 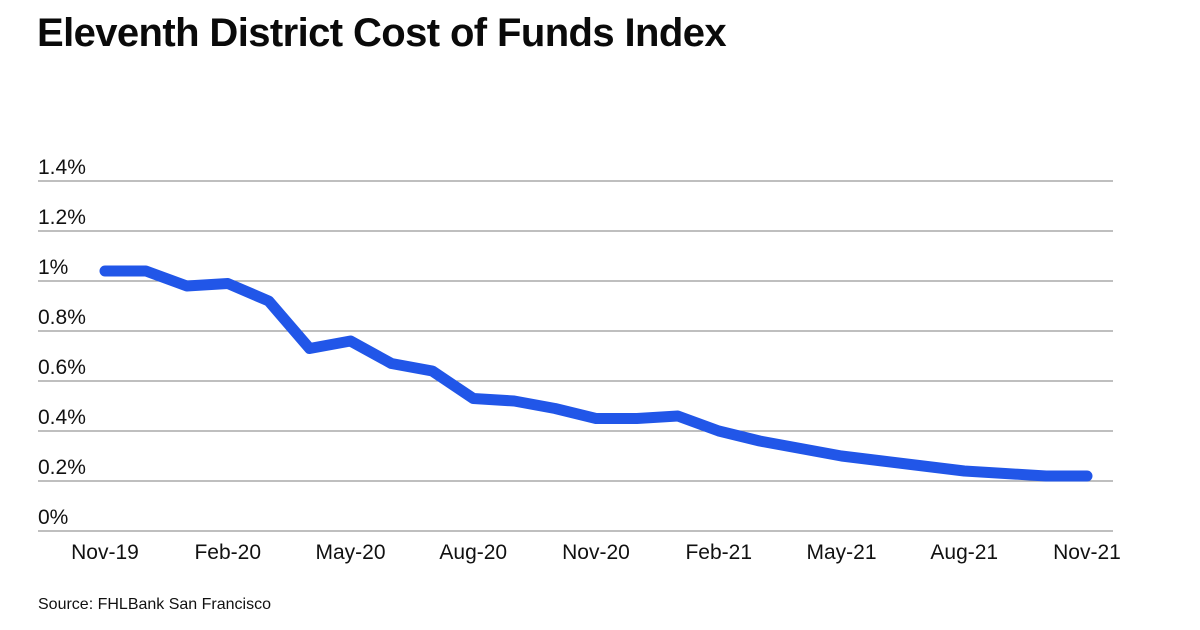 I want to click on x-tick-label: Nov-21, so click(x=1087, y=552).